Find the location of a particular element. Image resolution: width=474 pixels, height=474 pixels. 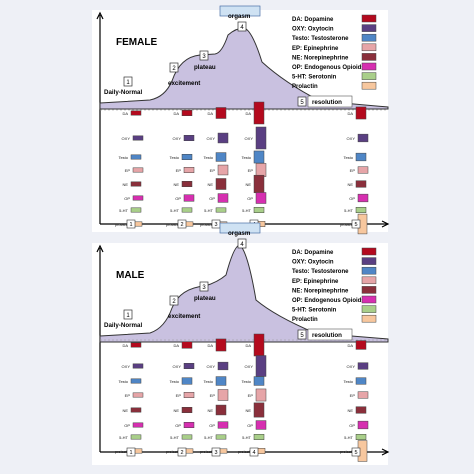

male-axis-marker-4: 4 is located at coordinates (253, 453).